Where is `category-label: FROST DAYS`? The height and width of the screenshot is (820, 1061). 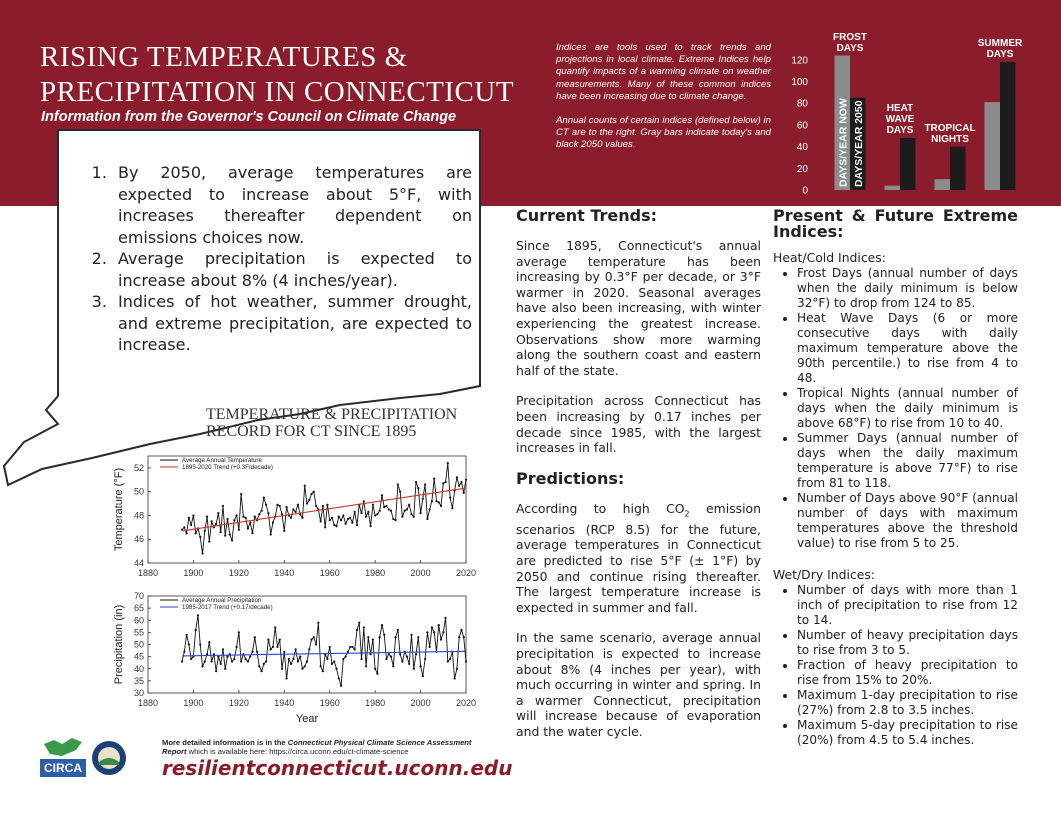
category-label: FROST DAYS is located at coordinates (850, 42).